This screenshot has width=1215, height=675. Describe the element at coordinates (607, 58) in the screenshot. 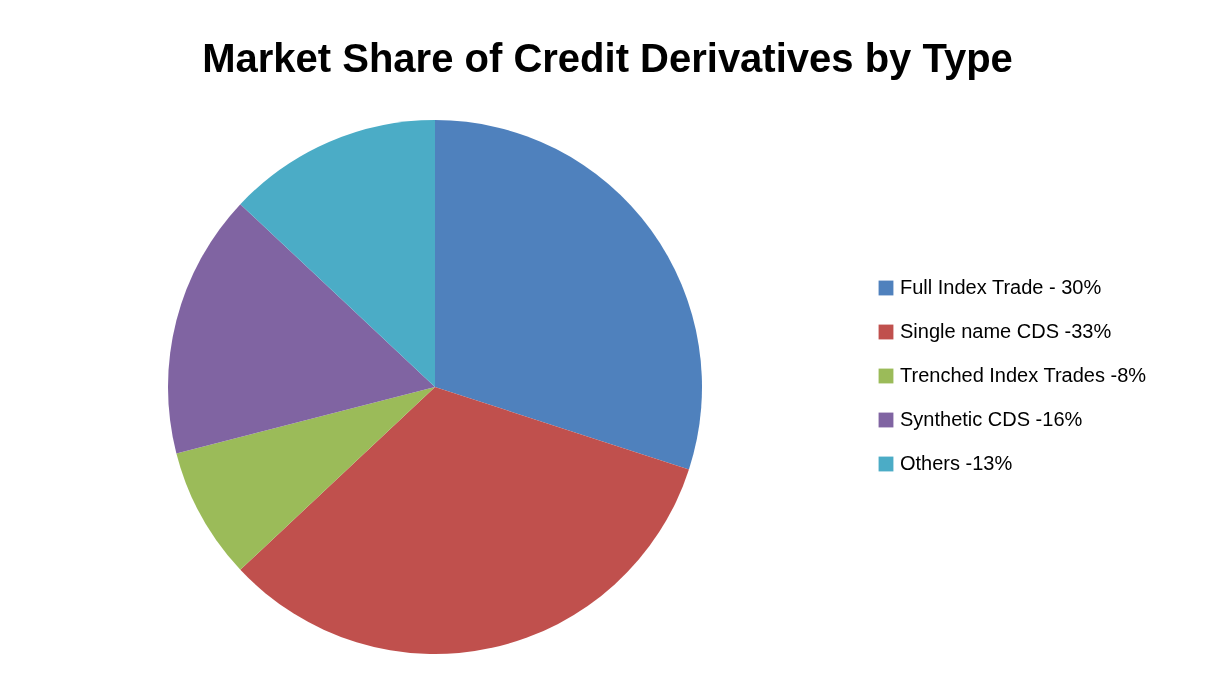

I see `chart-title: Market Share of Credit Derivatives by Type` at that location.